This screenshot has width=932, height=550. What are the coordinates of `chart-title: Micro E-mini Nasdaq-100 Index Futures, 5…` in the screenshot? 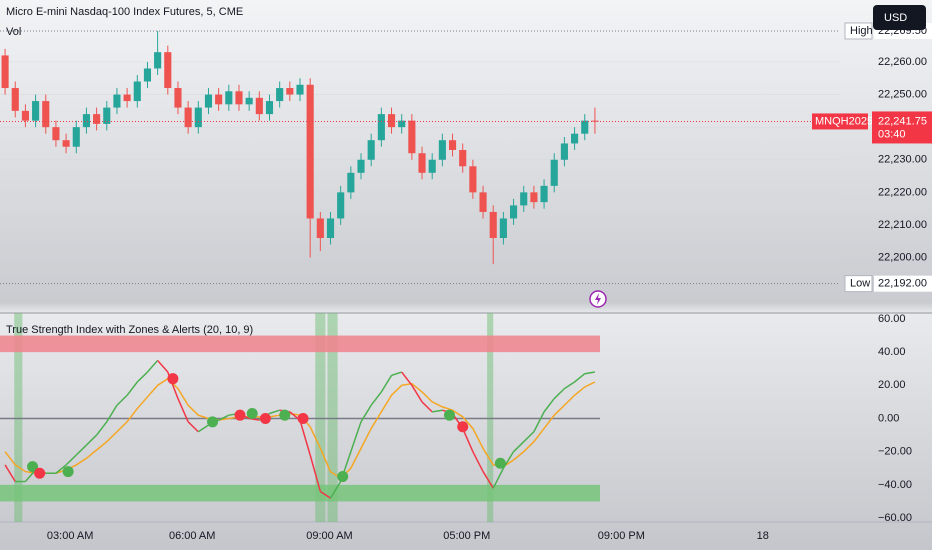 It's located at (124, 12).